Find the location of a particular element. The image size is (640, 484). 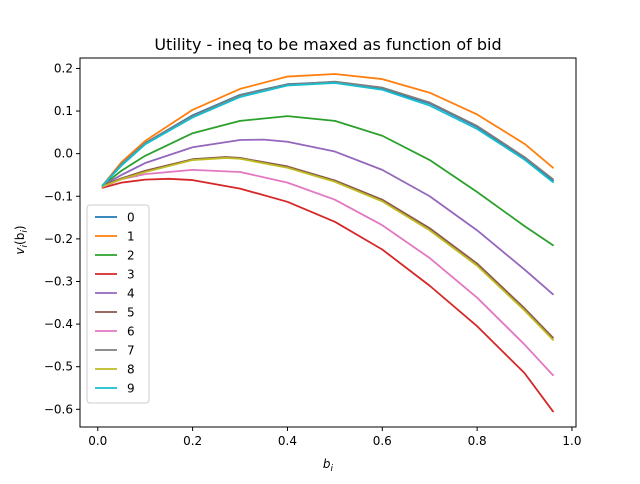

y-axis-label-paren-open: (b is located at coordinates (20, 239).